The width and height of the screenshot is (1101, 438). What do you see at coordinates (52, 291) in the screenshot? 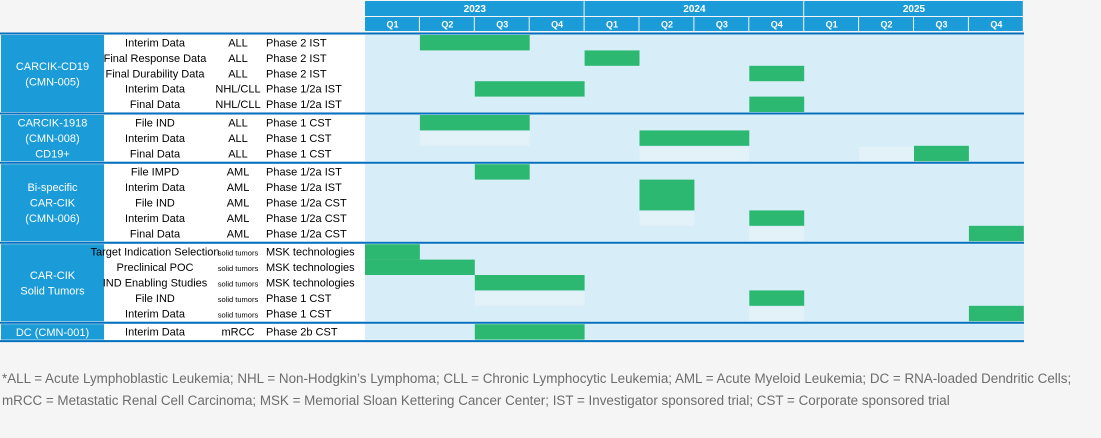
I see `group-name-line: Solid Tumors` at bounding box center [52, 291].